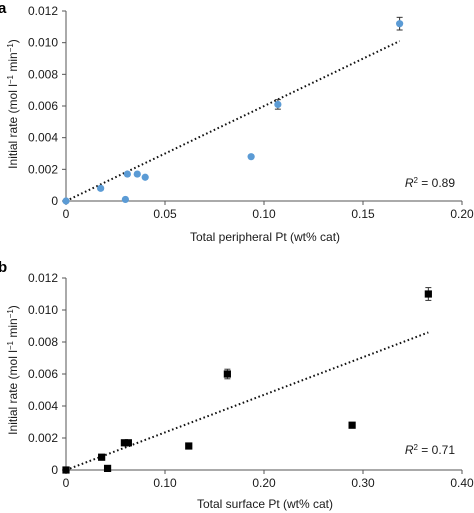 The image size is (474, 513). I want to click on x-tick-label-b: 0, so click(66, 483).